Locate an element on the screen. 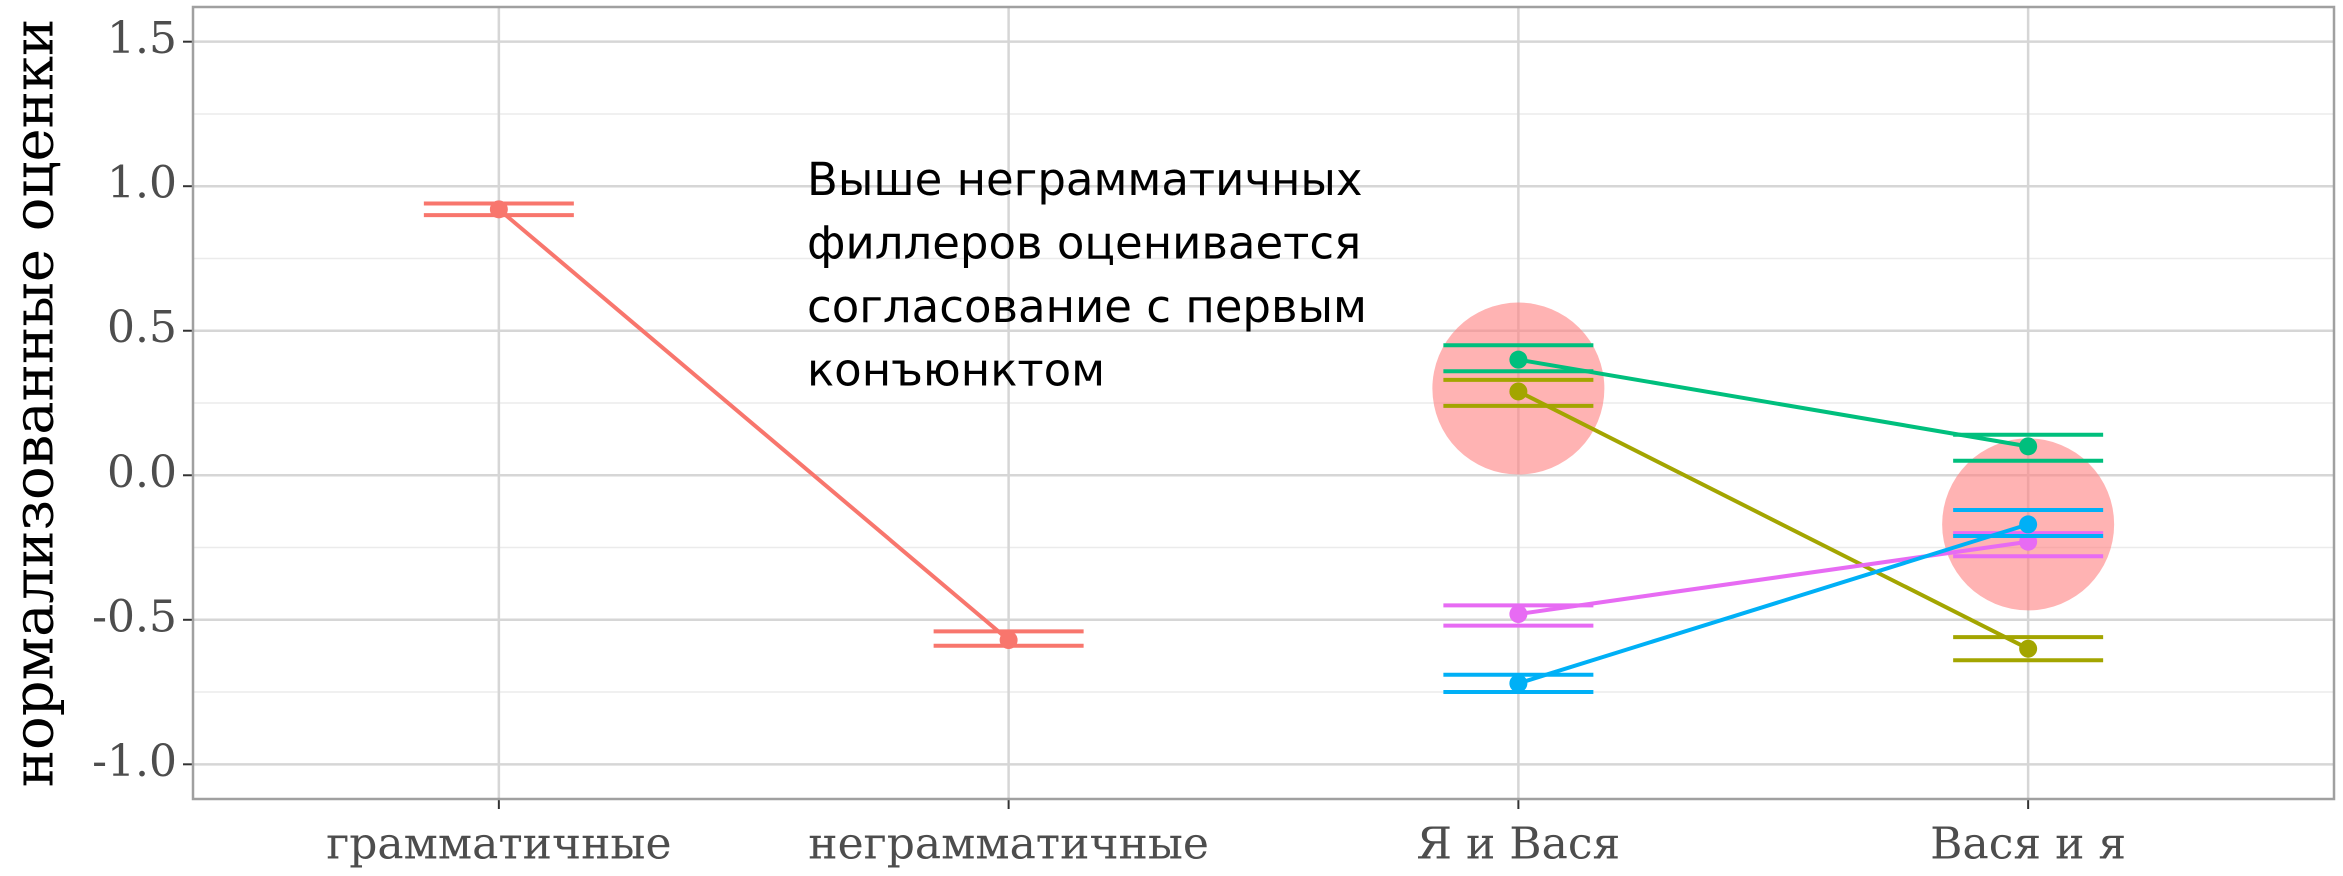  annotation: согласование с первым is located at coordinates (1087, 306).